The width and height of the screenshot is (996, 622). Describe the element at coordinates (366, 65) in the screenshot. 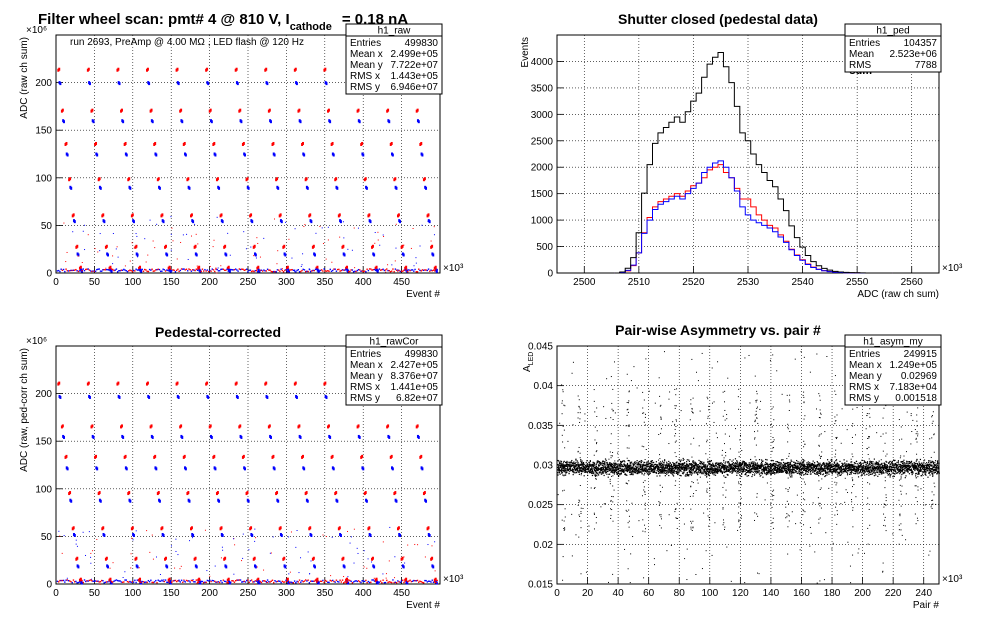

I see `stats-row-label: Mean y` at that location.